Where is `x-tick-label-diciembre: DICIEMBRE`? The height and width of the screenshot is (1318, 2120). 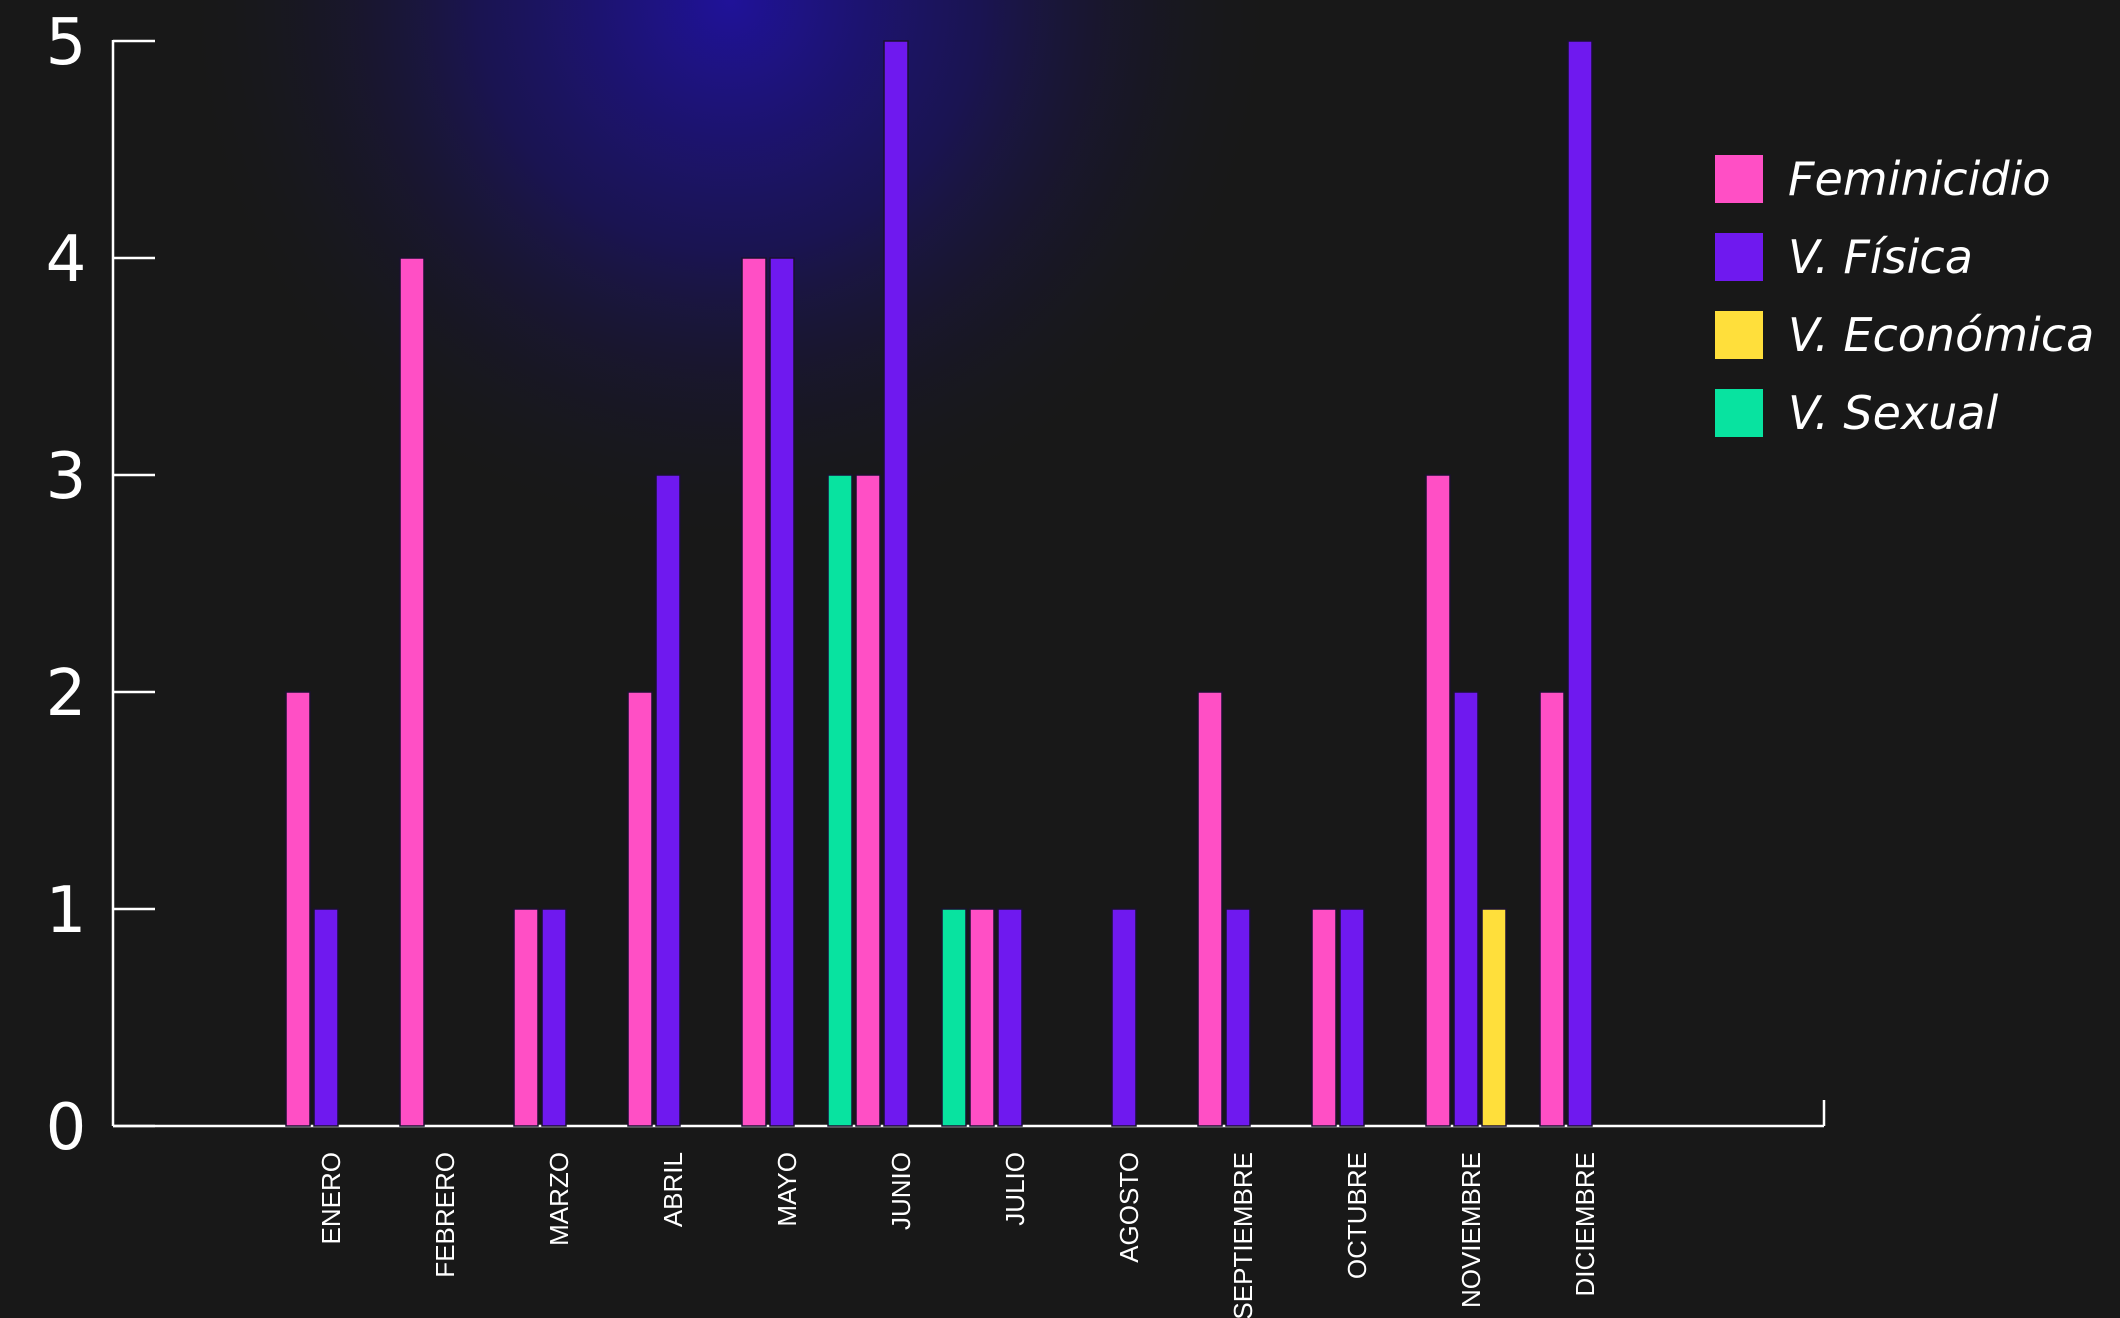
x-tick-label-diciembre: DICIEMBRE is located at coordinates (1585, 1224).